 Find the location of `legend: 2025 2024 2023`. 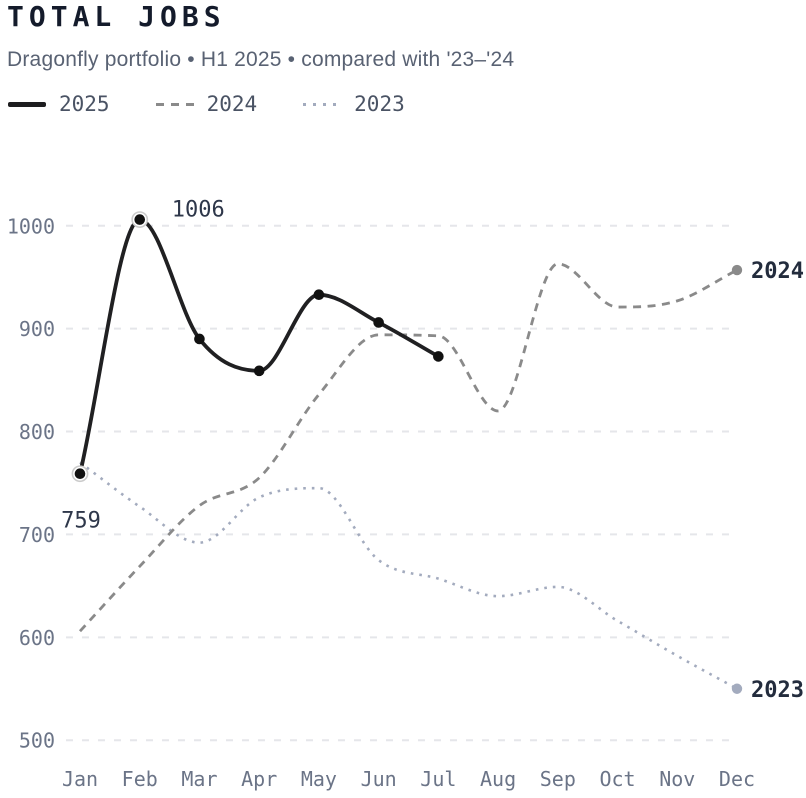

legend: 2025 2024 2023 is located at coordinates (206, 104).